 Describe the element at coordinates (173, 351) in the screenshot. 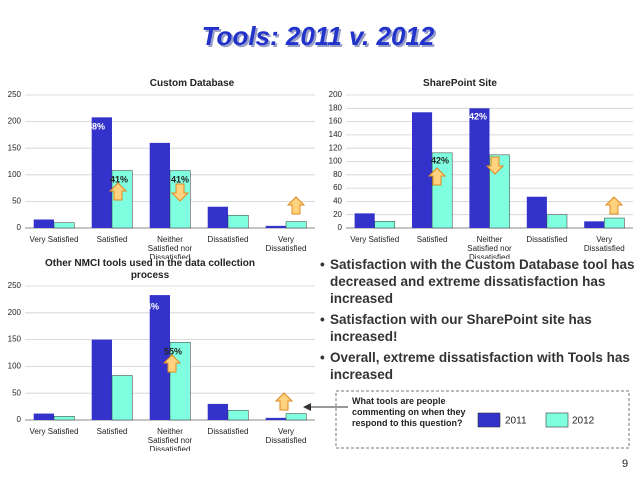

I see `annotation: 55%` at that location.